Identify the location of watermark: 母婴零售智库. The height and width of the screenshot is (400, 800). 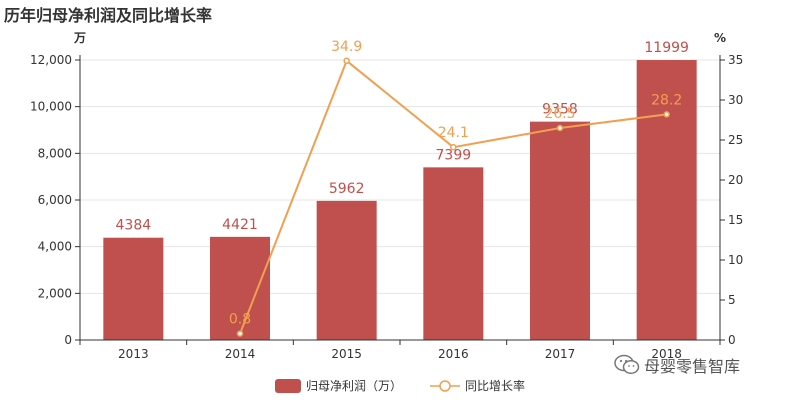
(677, 365).